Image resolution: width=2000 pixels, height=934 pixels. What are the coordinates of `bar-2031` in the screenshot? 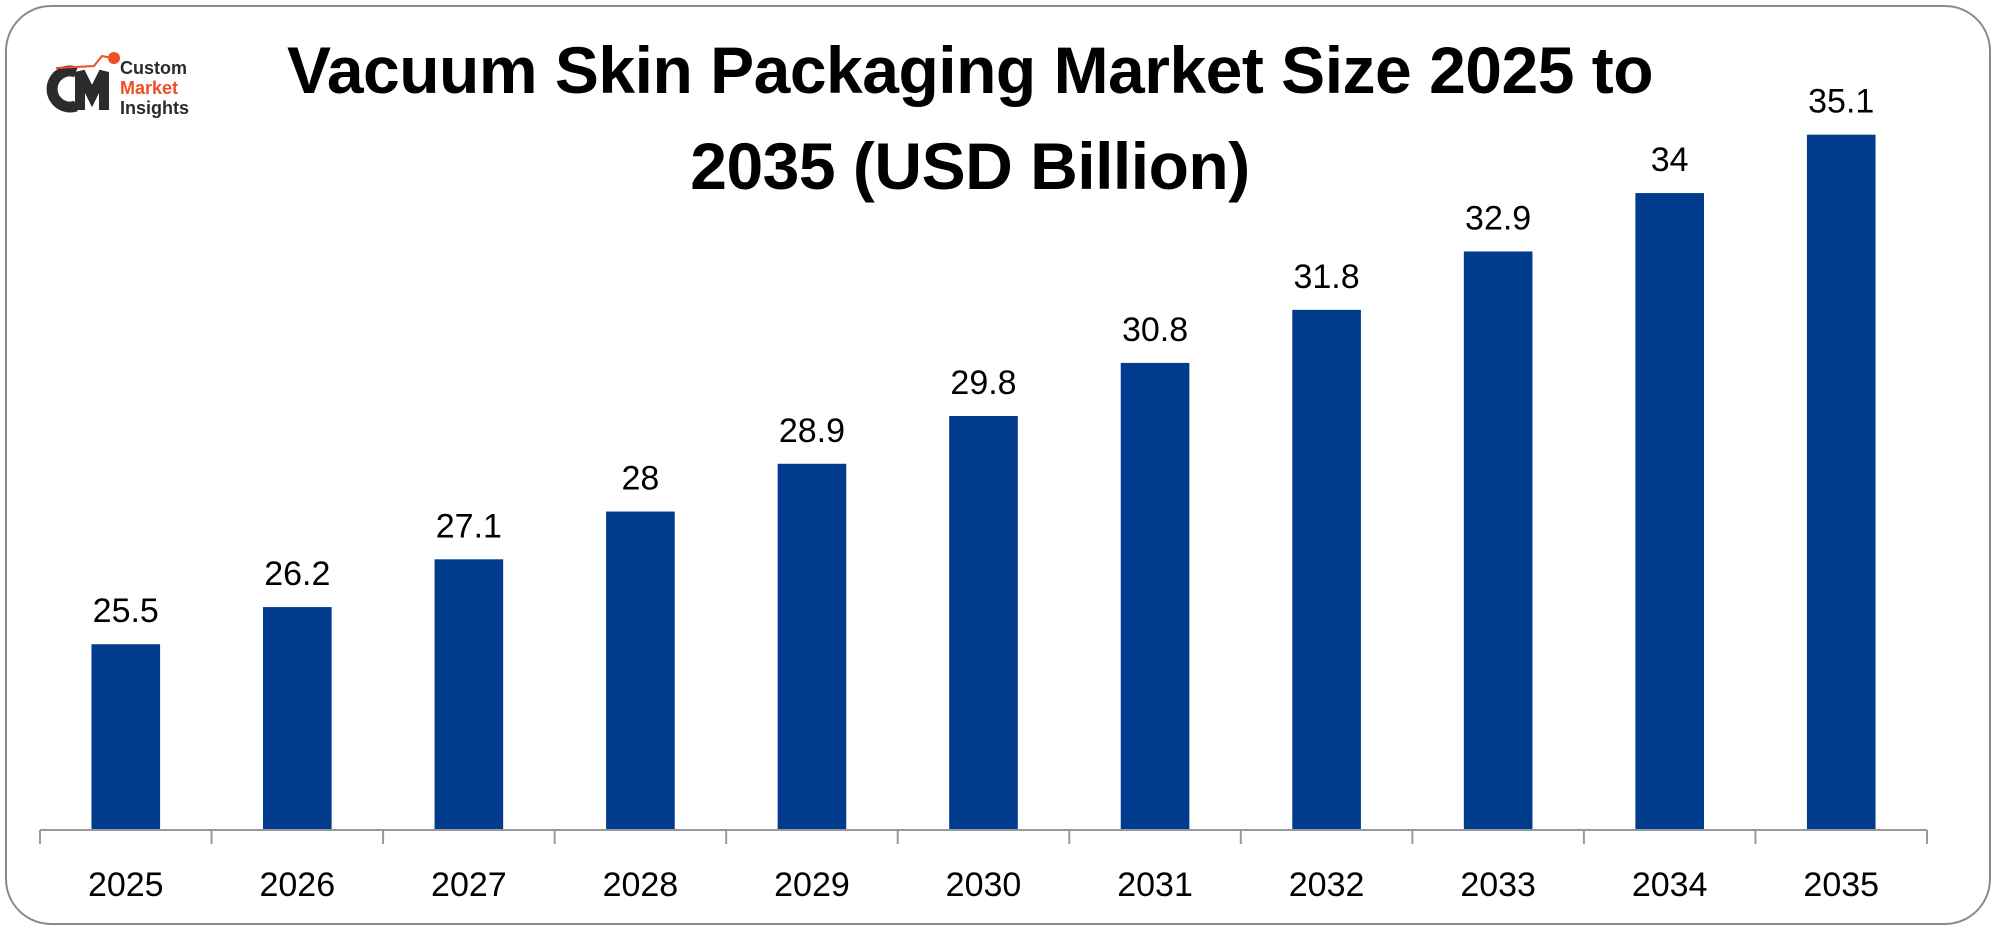 It's located at (1155, 596).